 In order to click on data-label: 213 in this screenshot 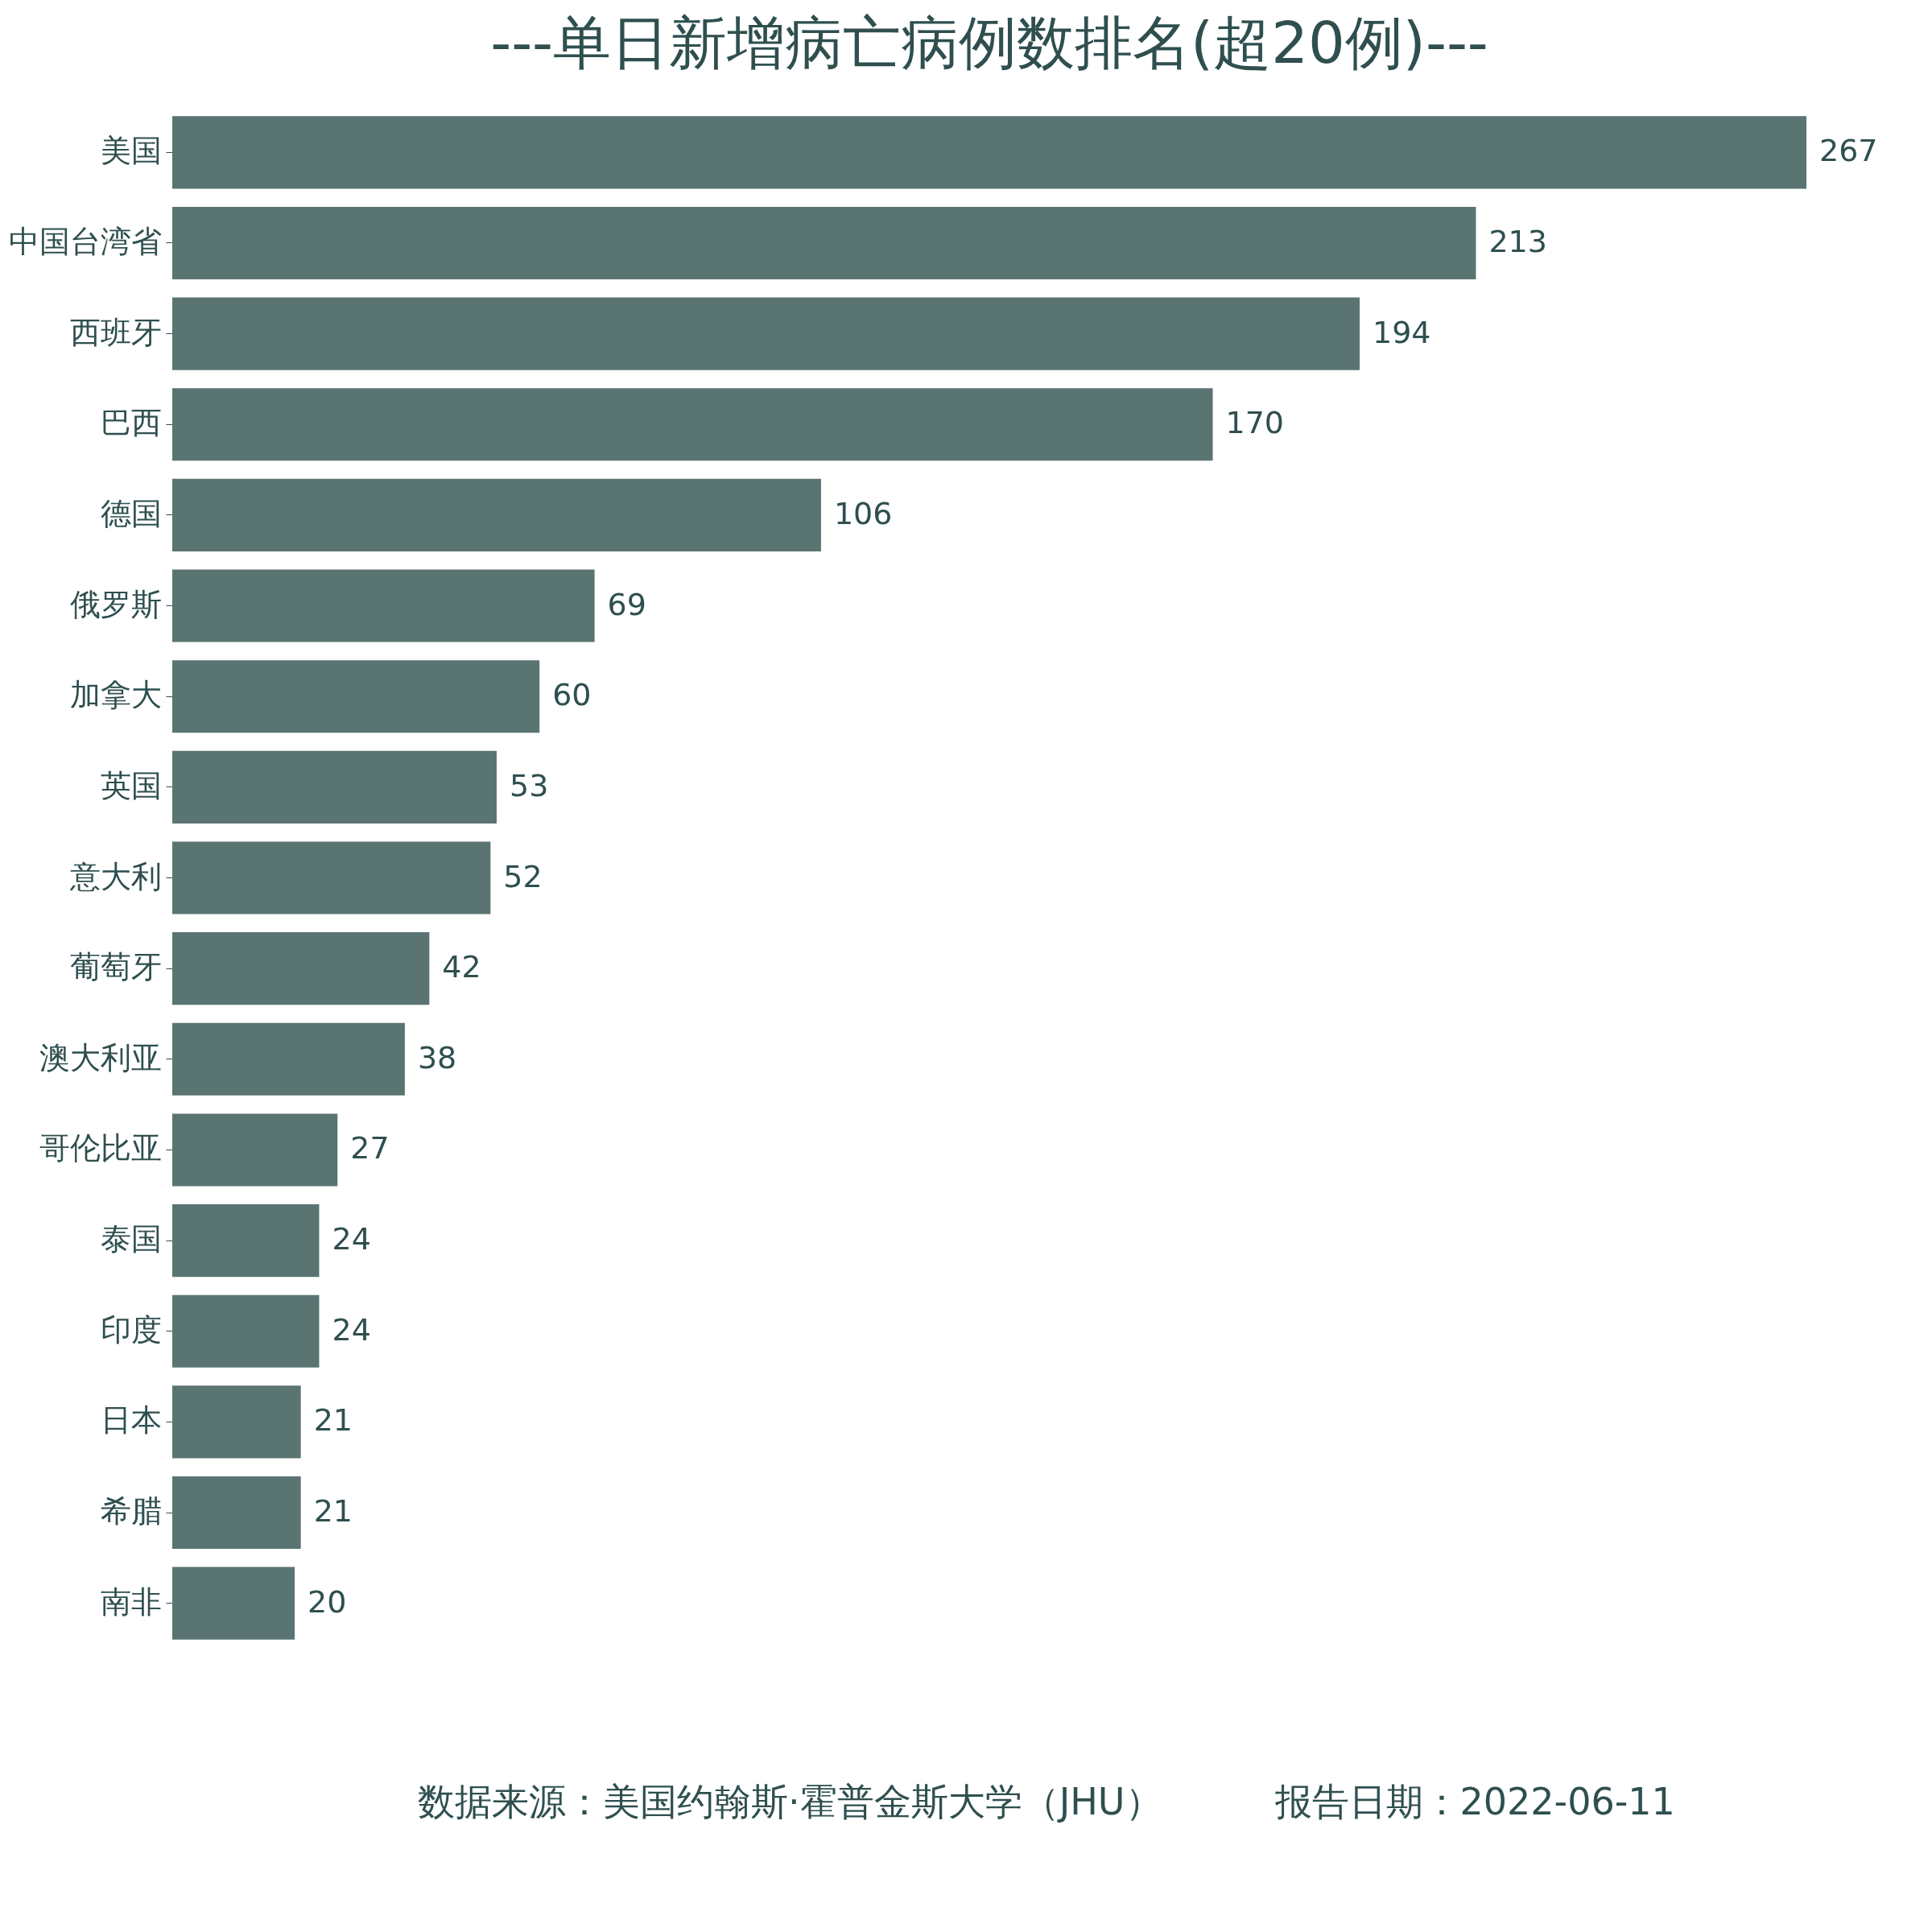, I will do `click(1517, 241)`.